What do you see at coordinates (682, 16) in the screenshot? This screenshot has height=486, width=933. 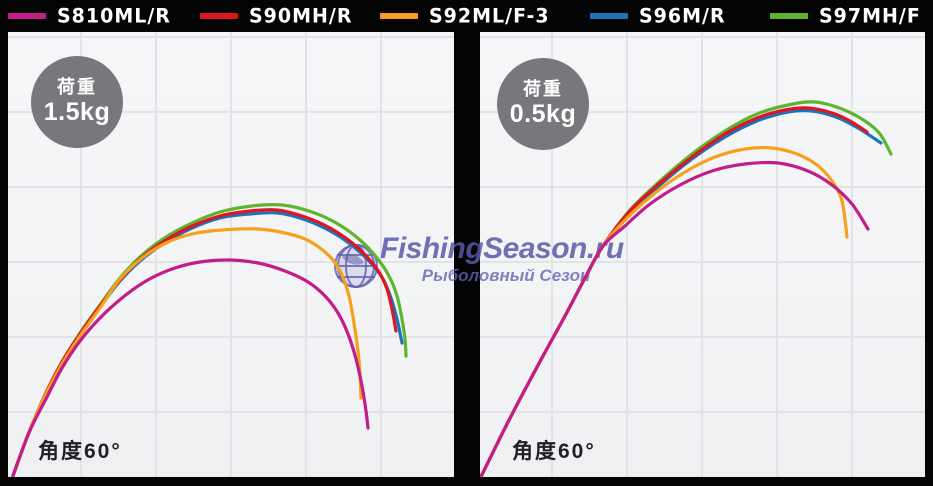 I see `legend-label: S96M/R` at bounding box center [682, 16].